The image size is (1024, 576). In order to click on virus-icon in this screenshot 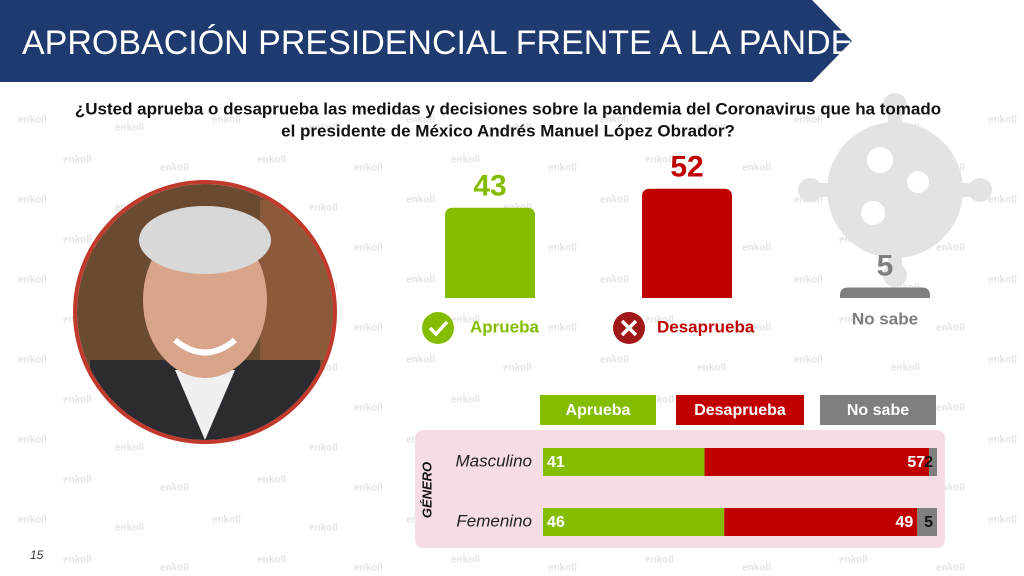, I will do `click(895, 190)`.